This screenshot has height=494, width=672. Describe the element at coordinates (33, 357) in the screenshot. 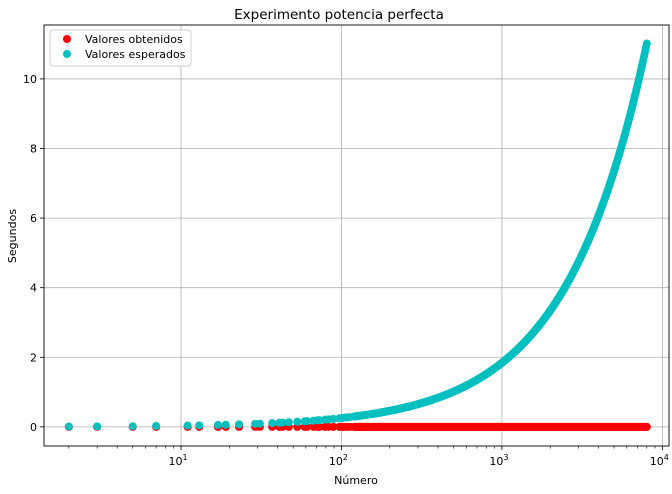

I see `y-tick-label: 2` at that location.